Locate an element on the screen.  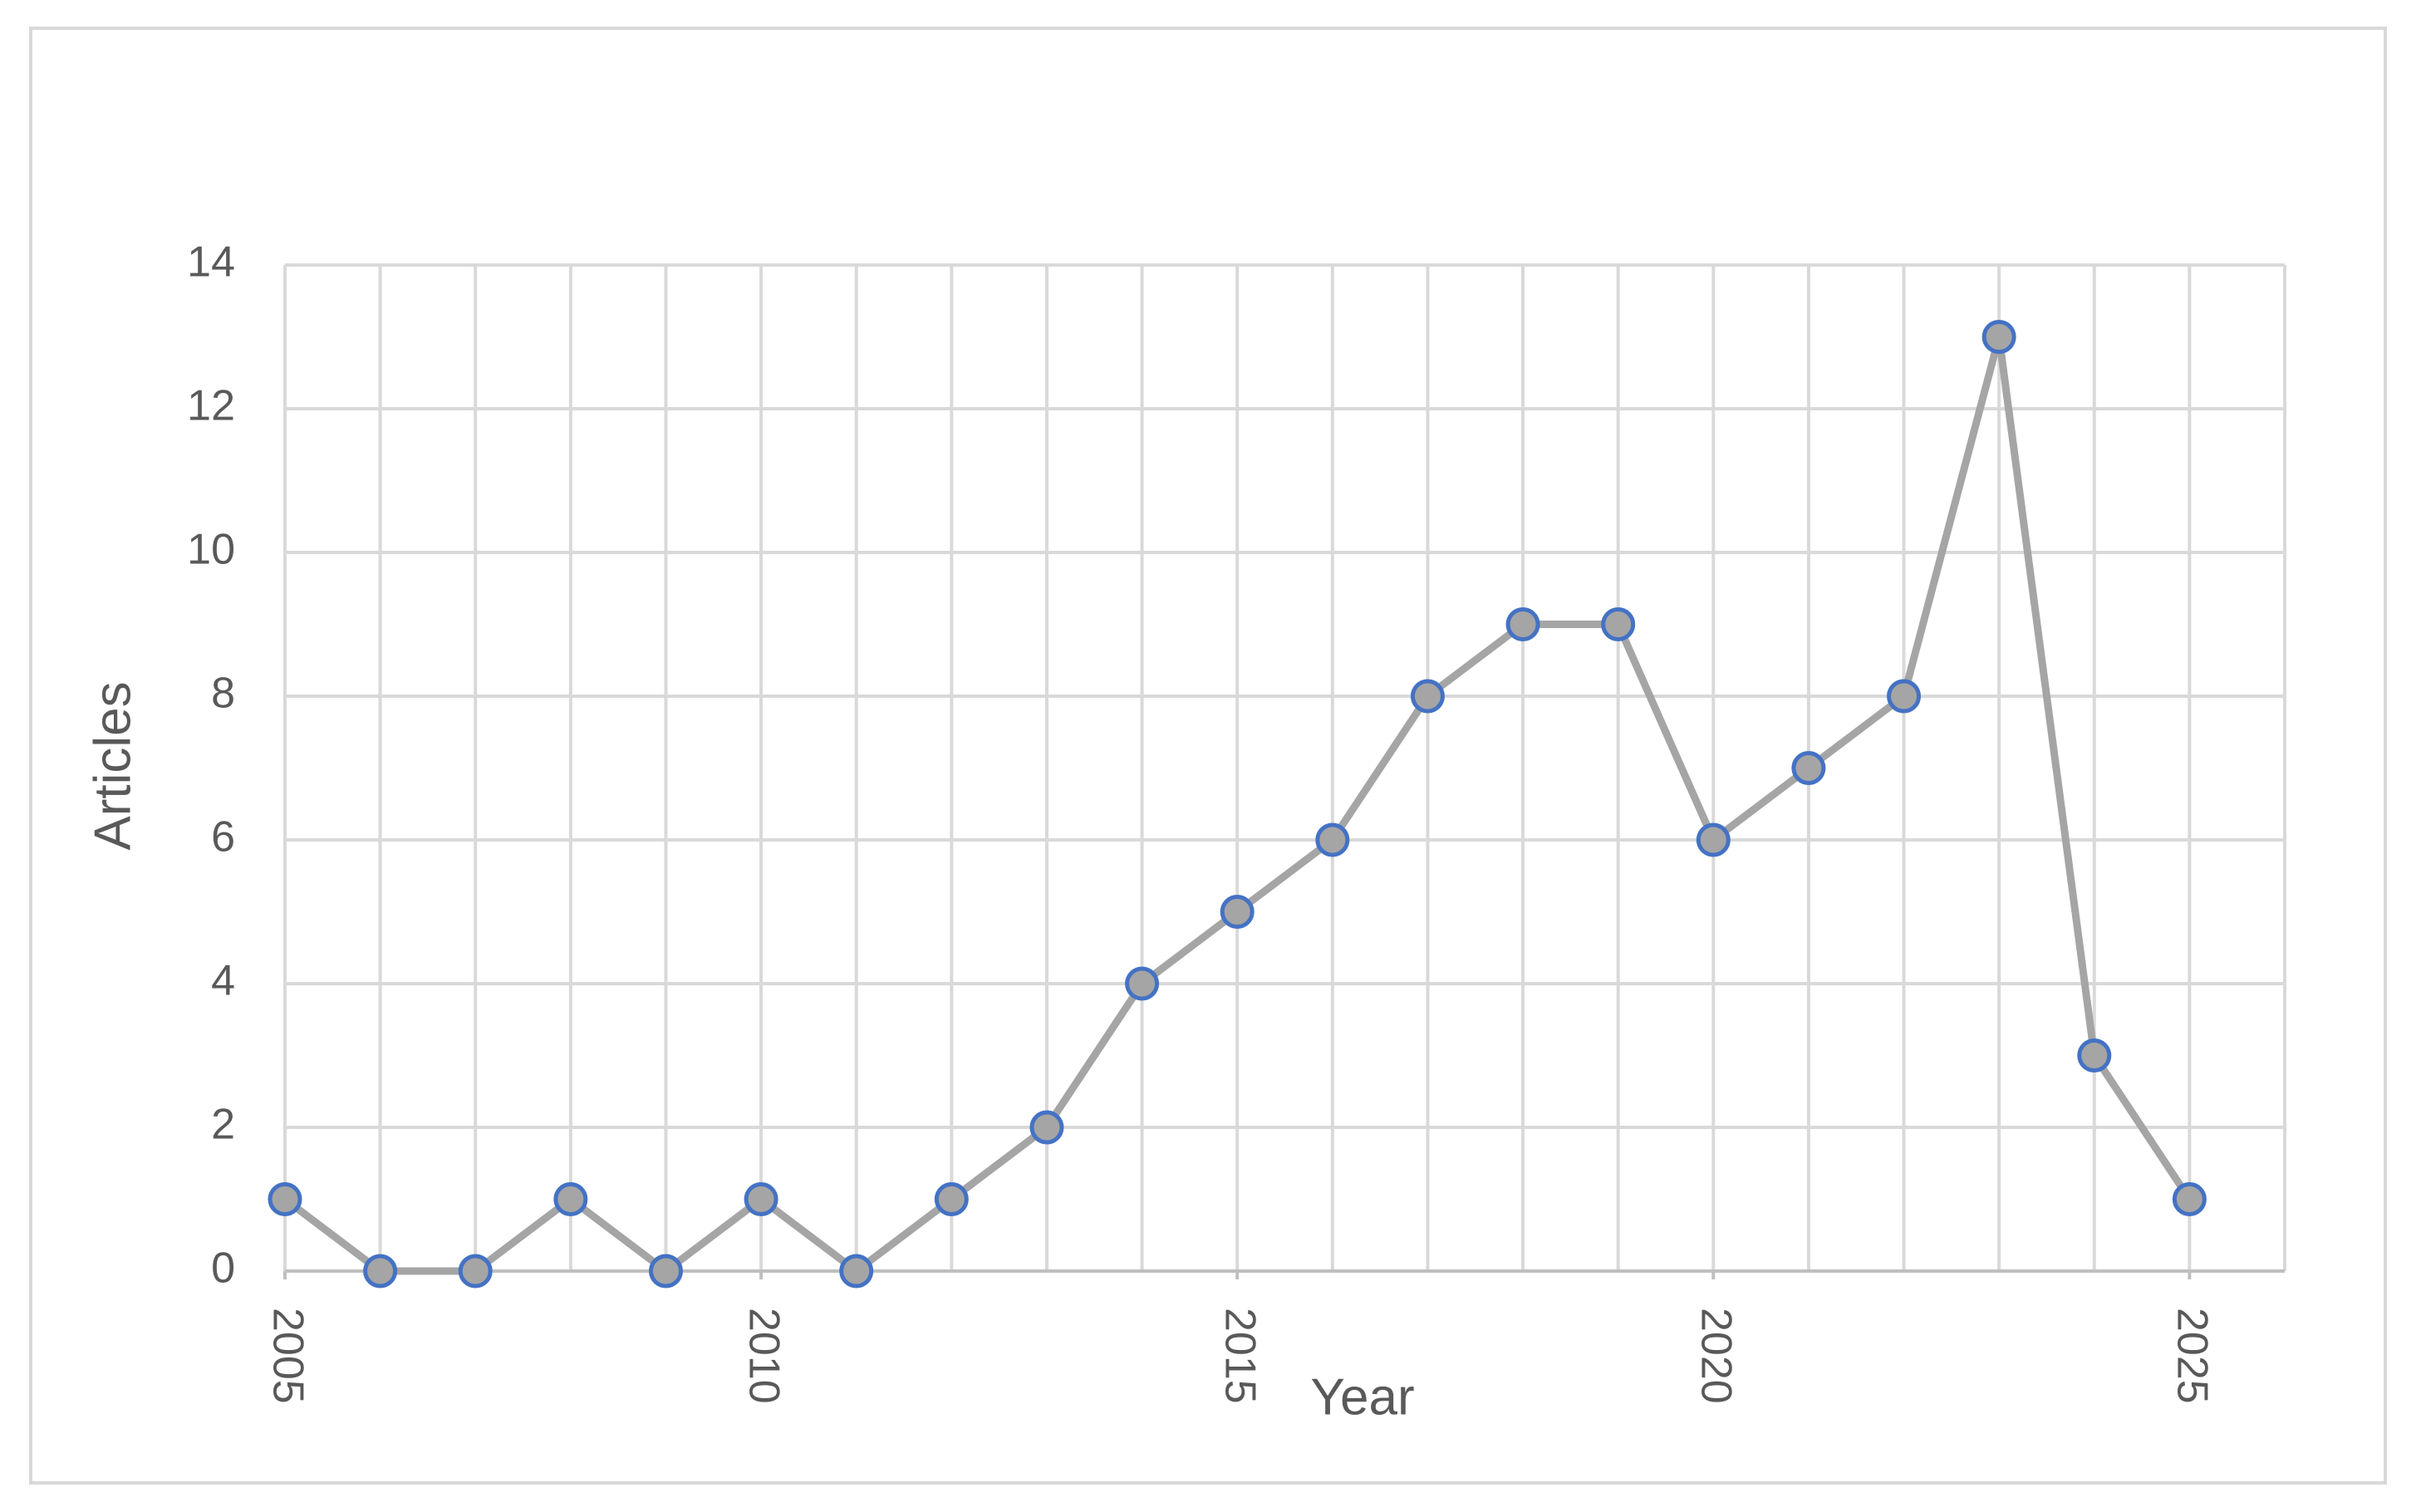
y-tick-label: 8 is located at coordinates (223, 694).